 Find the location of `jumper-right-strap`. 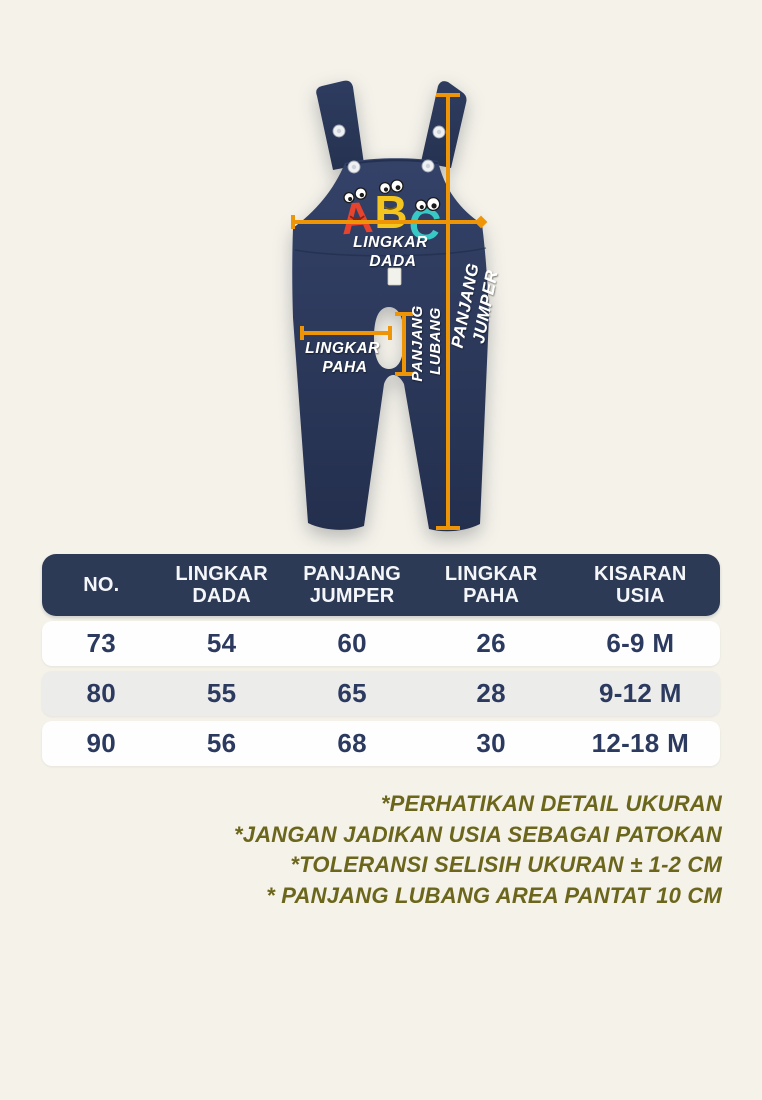

jumper-right-strap is located at coordinates (444, 124).